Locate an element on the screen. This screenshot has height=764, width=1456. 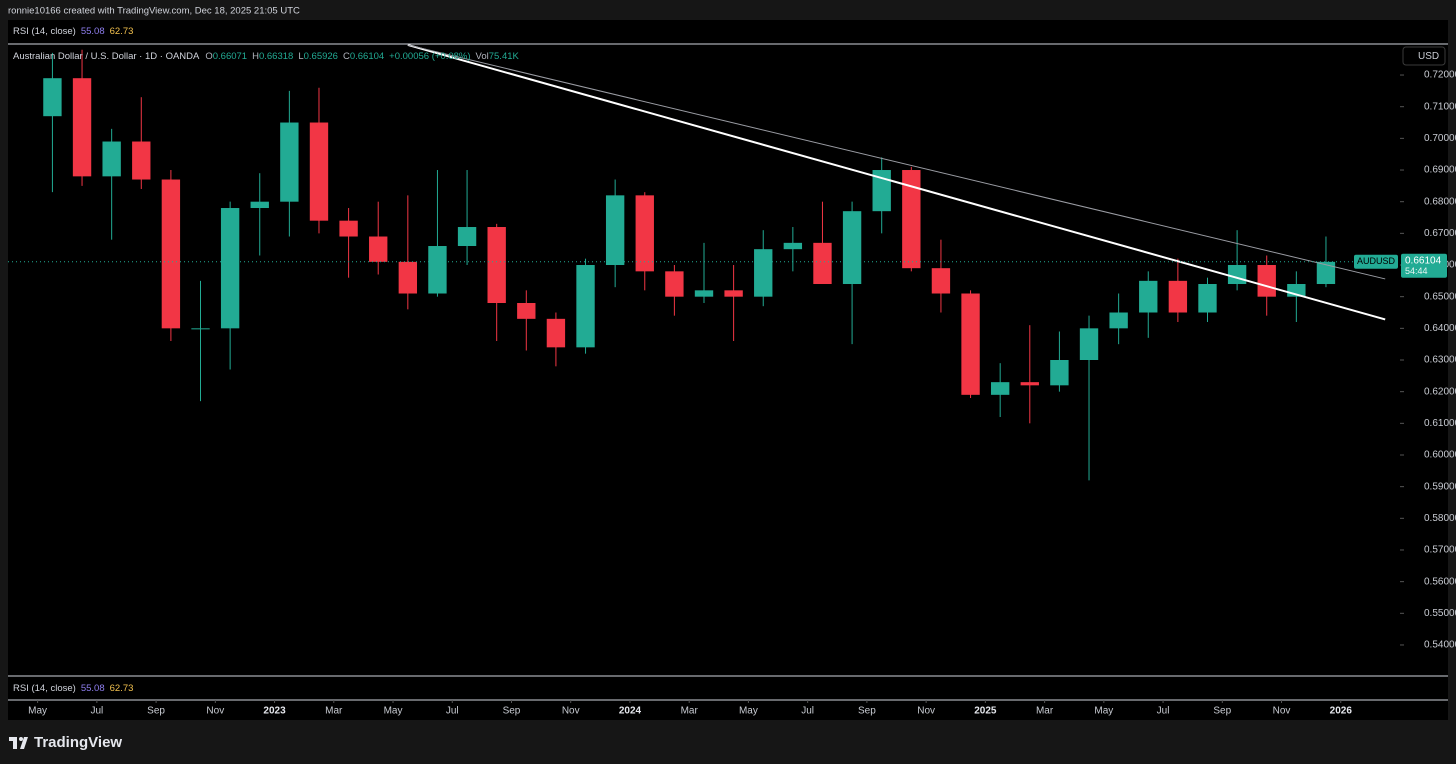
ohlc-label: C is located at coordinates (346, 56).